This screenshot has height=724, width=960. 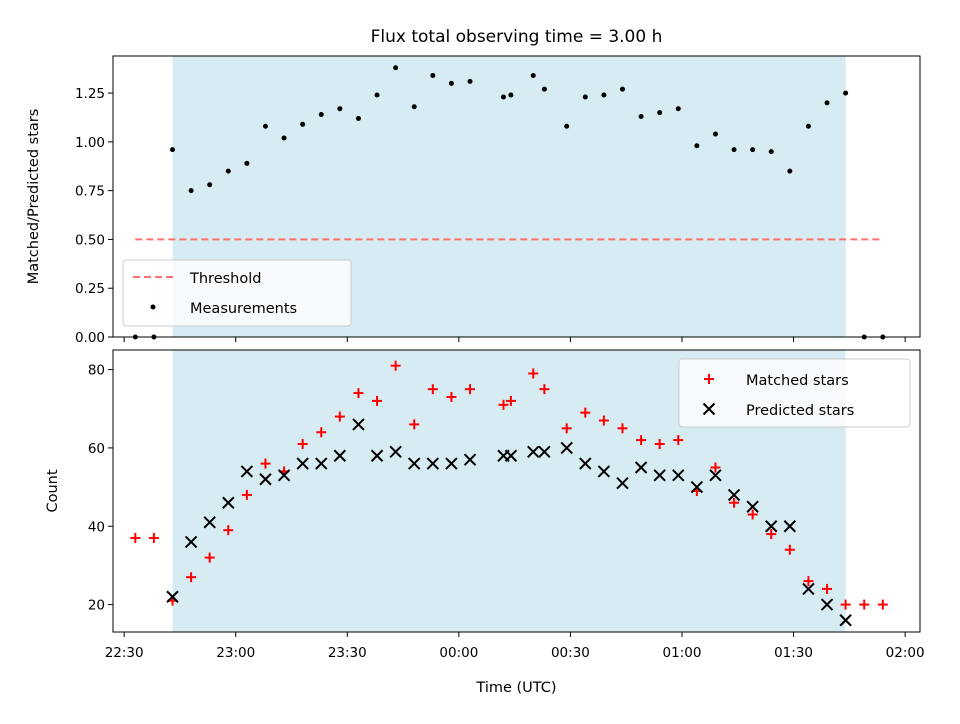 I want to click on top-y-tick-label: 0.75, so click(x=90, y=192).